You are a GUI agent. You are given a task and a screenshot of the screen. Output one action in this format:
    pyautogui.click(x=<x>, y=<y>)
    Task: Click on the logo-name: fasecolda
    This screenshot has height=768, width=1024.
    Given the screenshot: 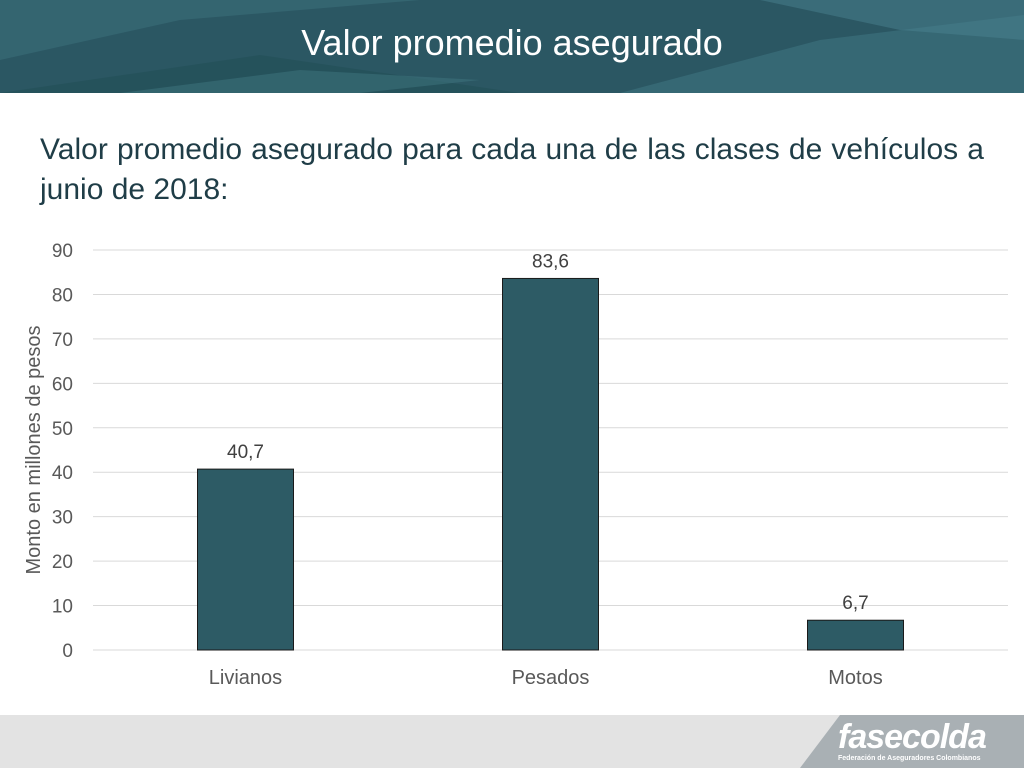 What is the action you would take?
    pyautogui.click(x=912, y=737)
    